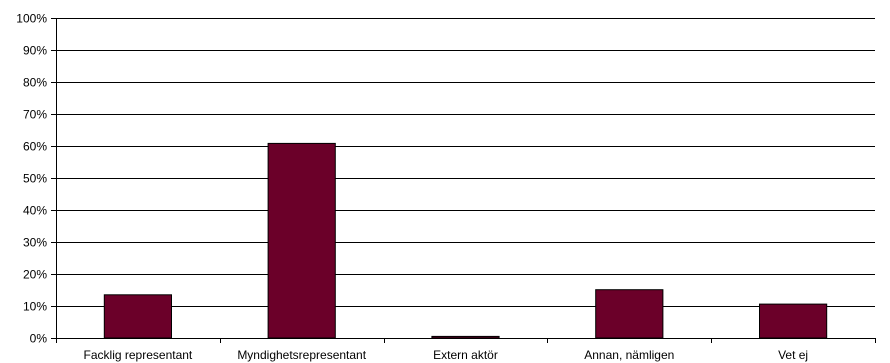 This screenshot has height=363, width=890. Describe the element at coordinates (35, 115) in the screenshot. I see `y-tick-label: 70%` at that location.